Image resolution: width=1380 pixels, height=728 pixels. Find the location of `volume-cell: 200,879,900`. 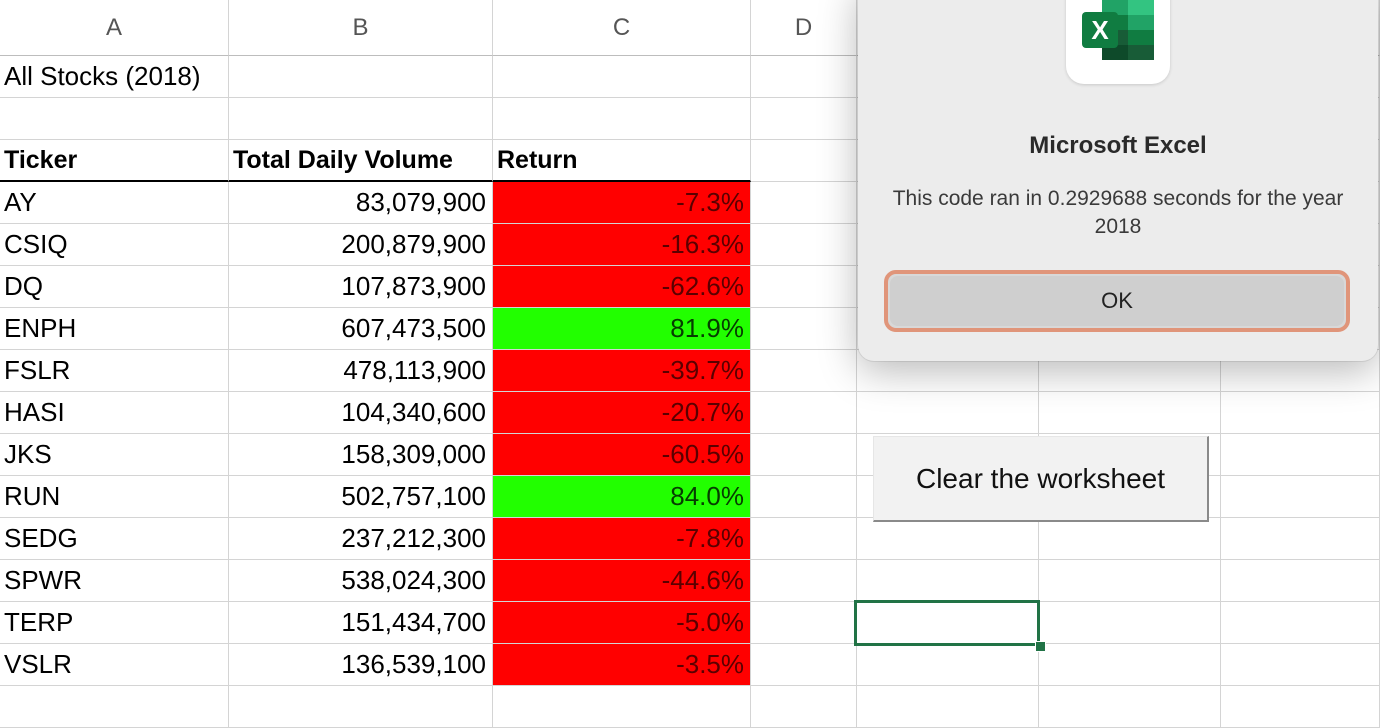

volume-cell: 200,879,900 is located at coordinates (361, 245).